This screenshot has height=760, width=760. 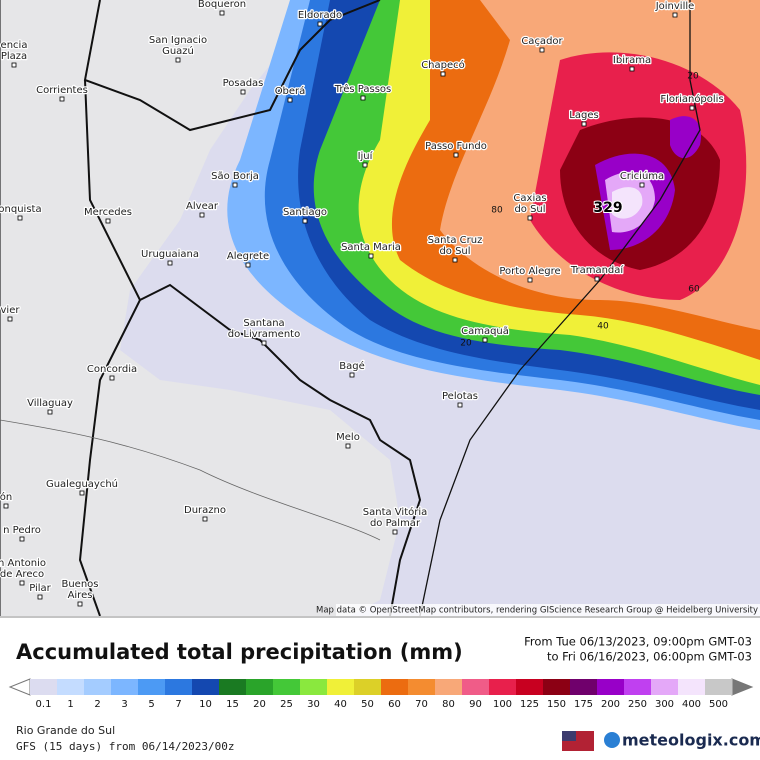 What do you see at coordinates (125, 746) in the screenshot?
I see `model-run: GFS (15 days) from 06/14/2023/00z` at bounding box center [125, 746].